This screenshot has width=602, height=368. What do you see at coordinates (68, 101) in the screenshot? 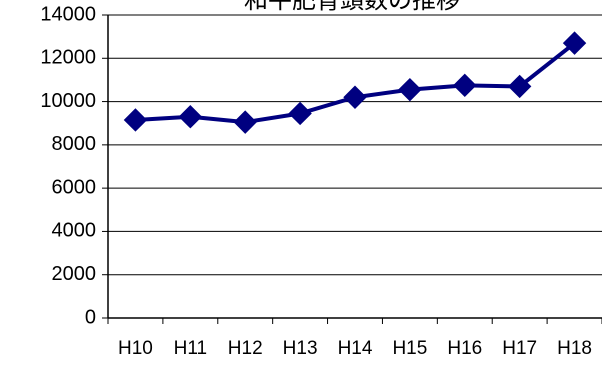
I see `y-tick-label: 10000` at bounding box center [68, 101].